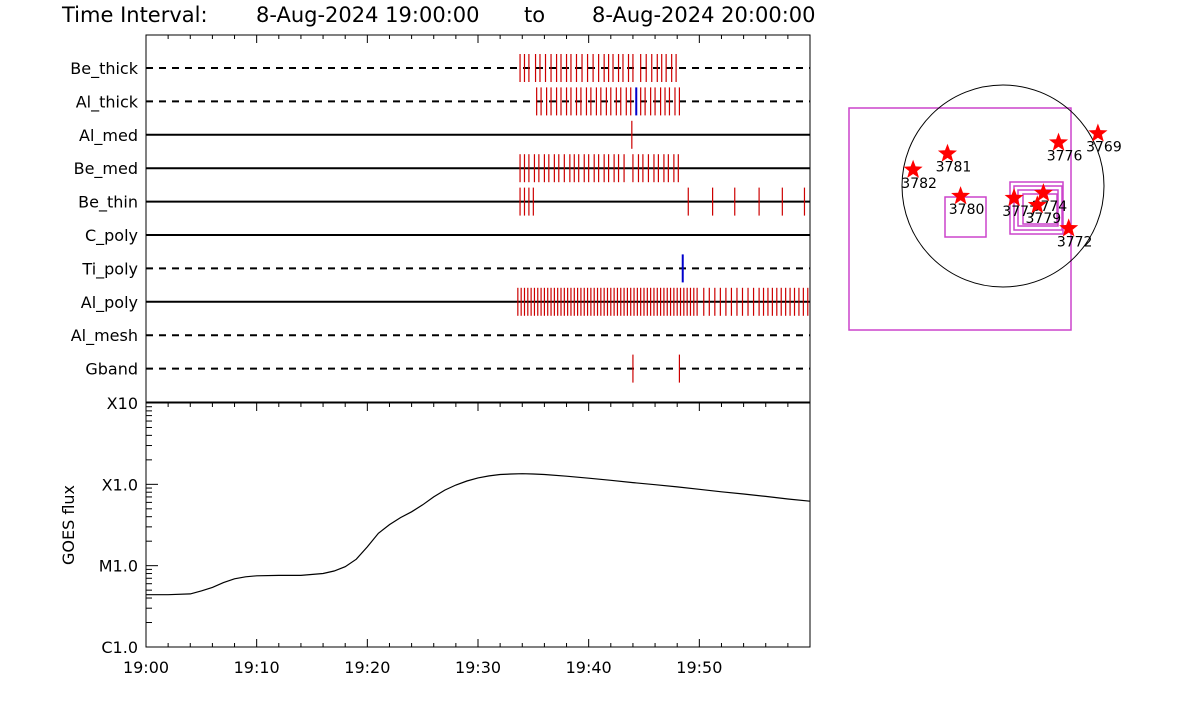  What do you see at coordinates (119, 647) in the screenshot?
I see `y-tick-label: C1.0` at bounding box center [119, 647].